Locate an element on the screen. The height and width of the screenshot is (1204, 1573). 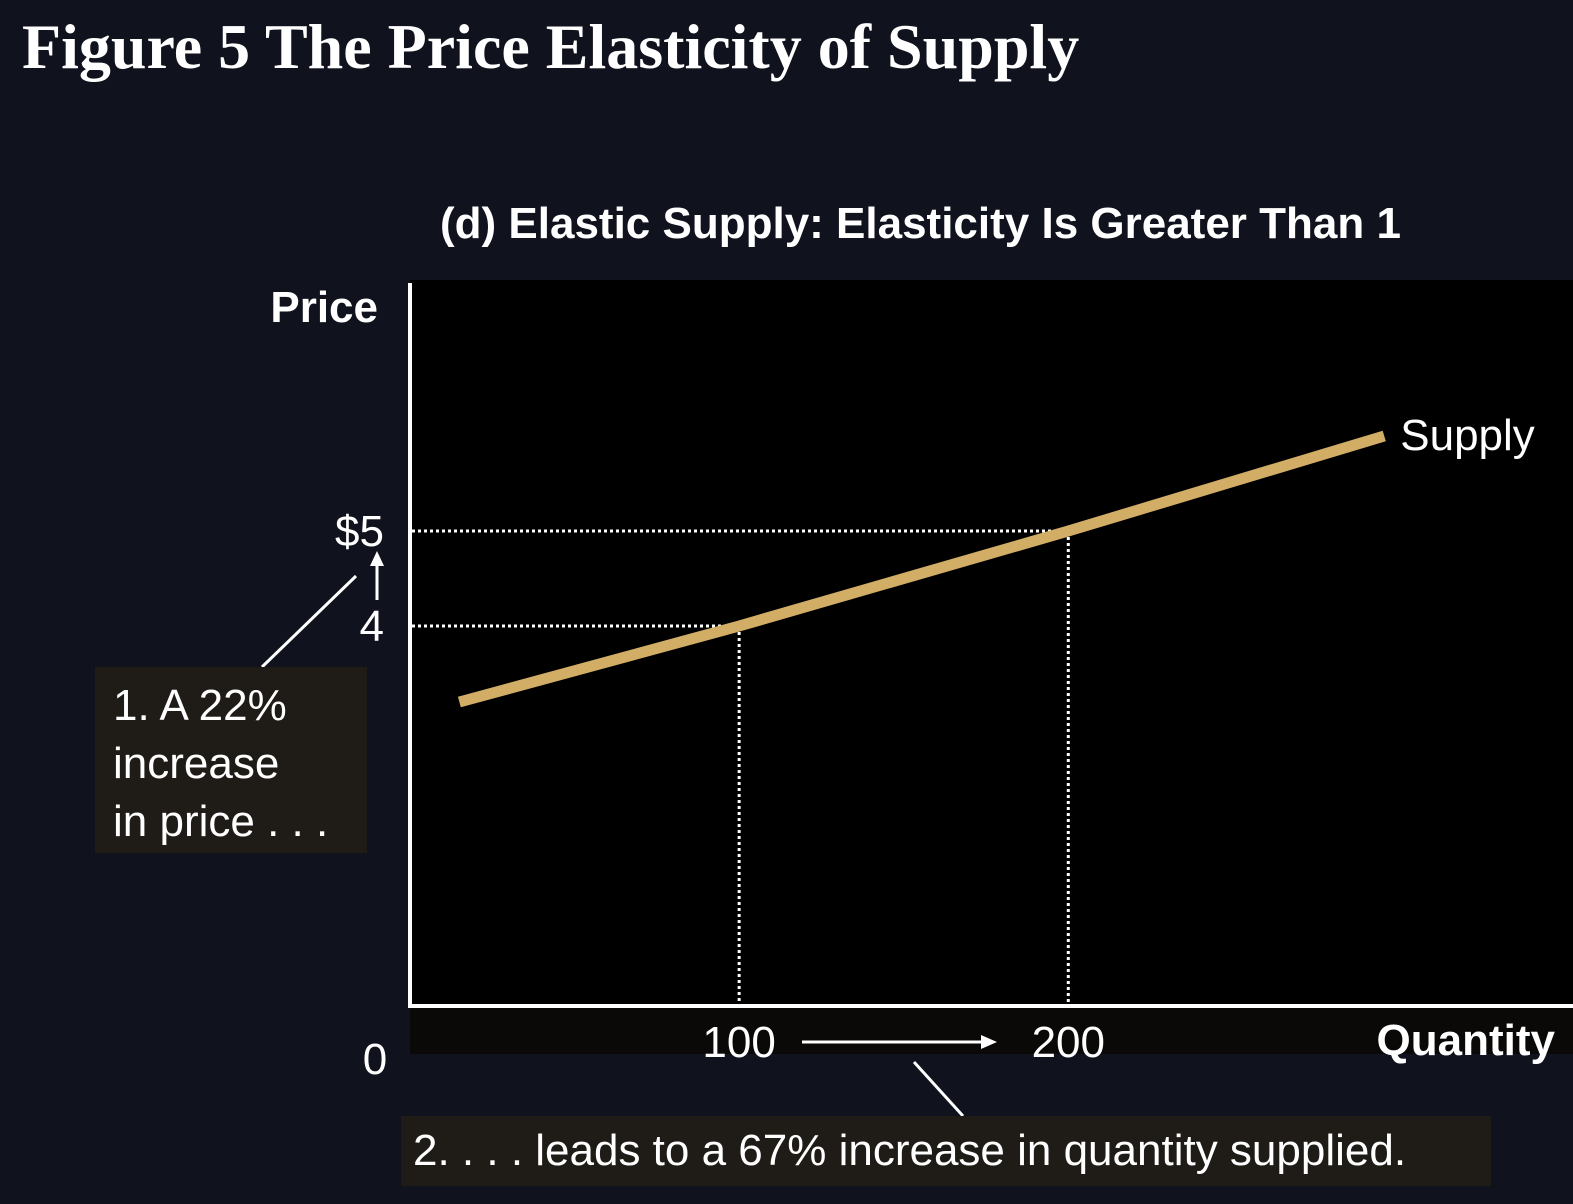
y-tick-label-1: 4 is located at coordinates (372, 626).